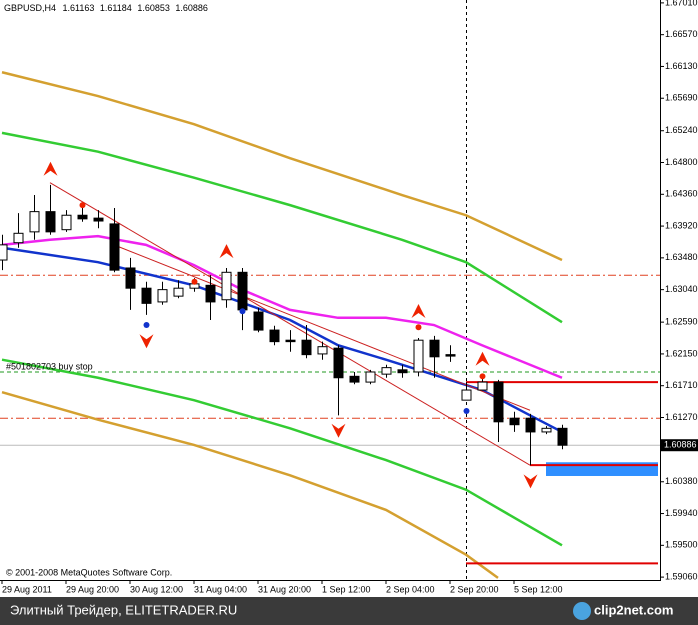  Describe the element at coordinates (681, 417) in the screenshot. I see `y-tick-label: 1.61270` at that location.